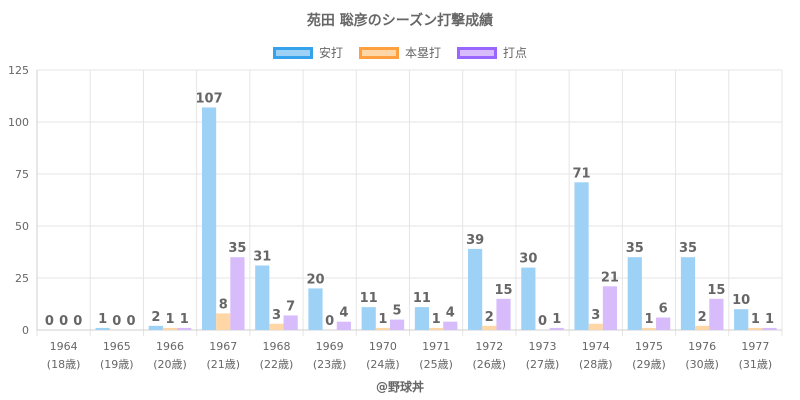  Describe the element at coordinates (184, 328) in the screenshot. I see `bar-打点-1966` at that location.